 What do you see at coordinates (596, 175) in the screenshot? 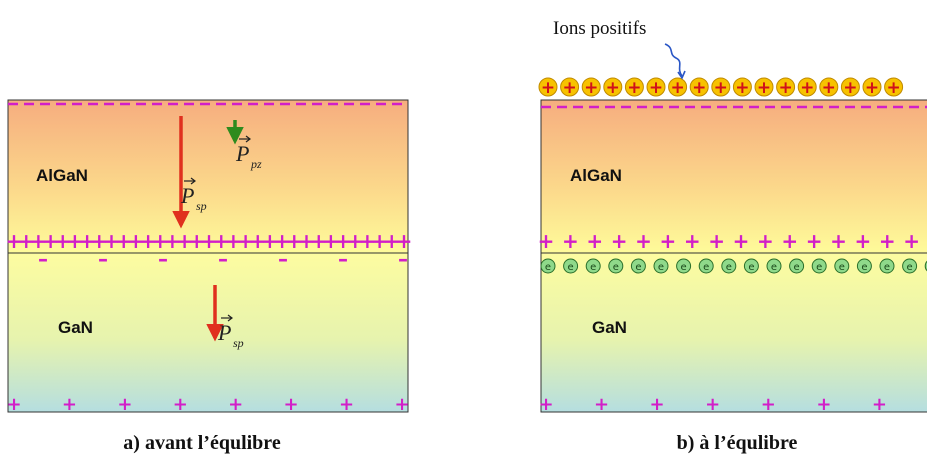
I see `algan-label-b: AlGaN` at bounding box center [596, 175].